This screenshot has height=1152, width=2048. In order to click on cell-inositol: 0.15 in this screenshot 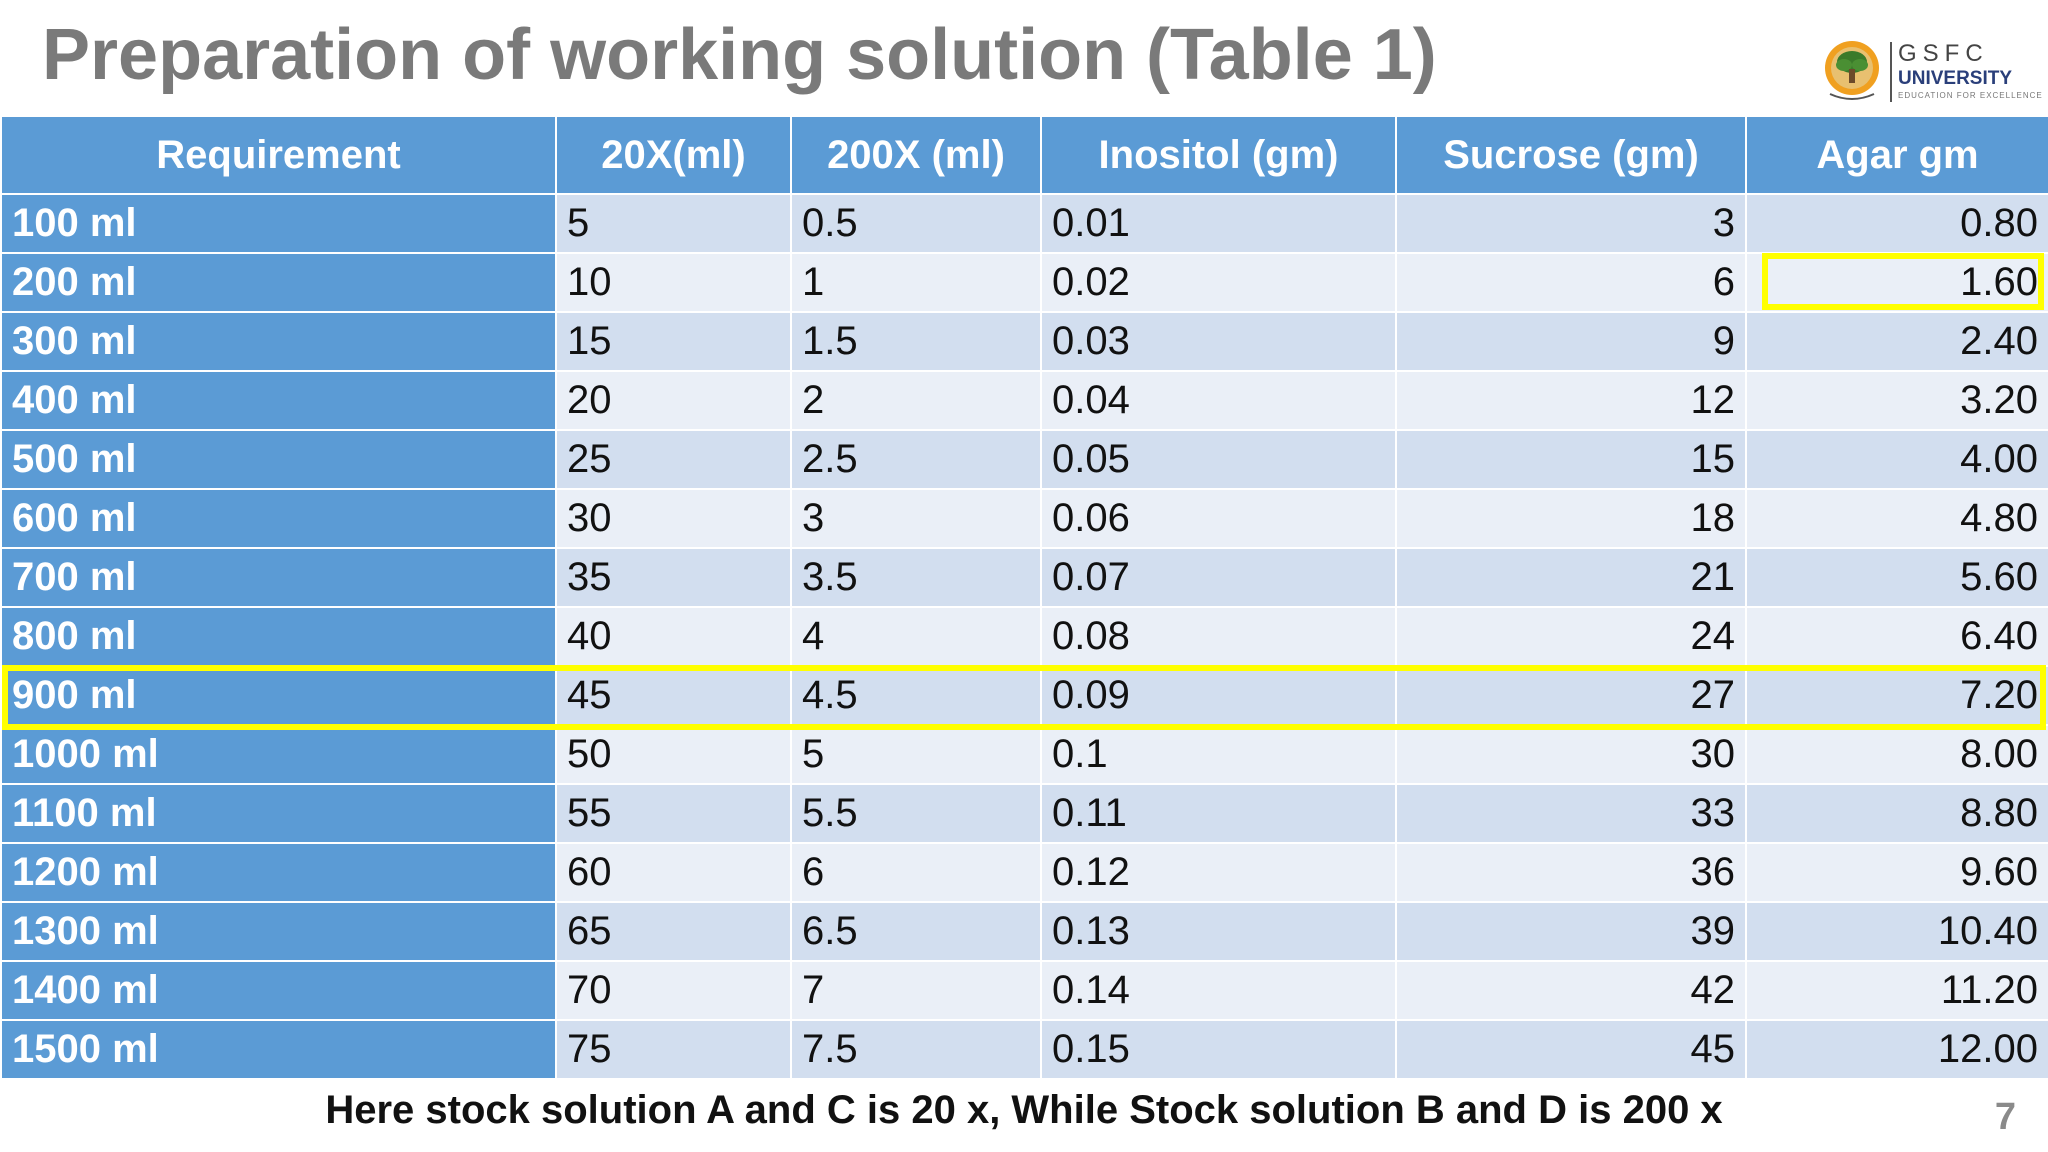, I will do `click(1218, 1049)`.